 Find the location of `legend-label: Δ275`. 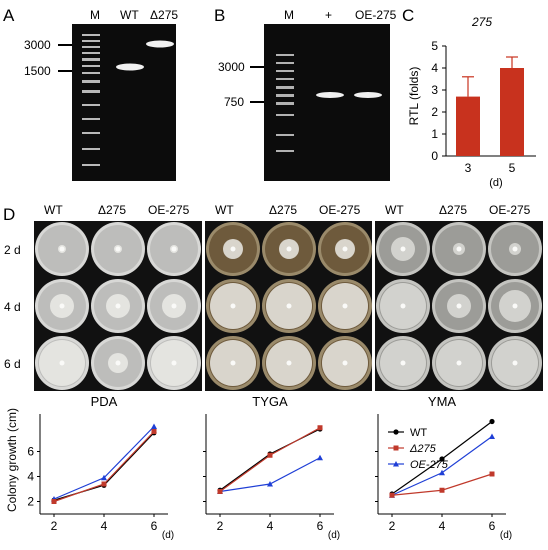

legend-label: Δ275 is located at coordinates (423, 449).